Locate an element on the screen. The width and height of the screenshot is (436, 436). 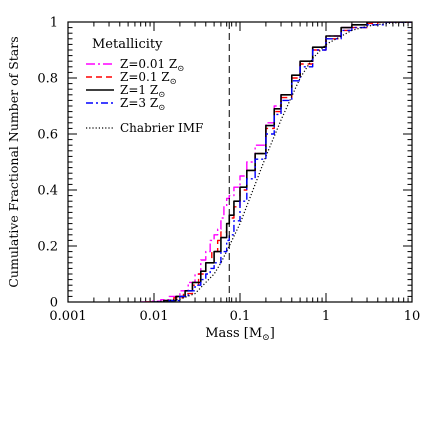
legend-label-z-0-01: Z=0.01 Z⊙ is located at coordinates (152, 65).